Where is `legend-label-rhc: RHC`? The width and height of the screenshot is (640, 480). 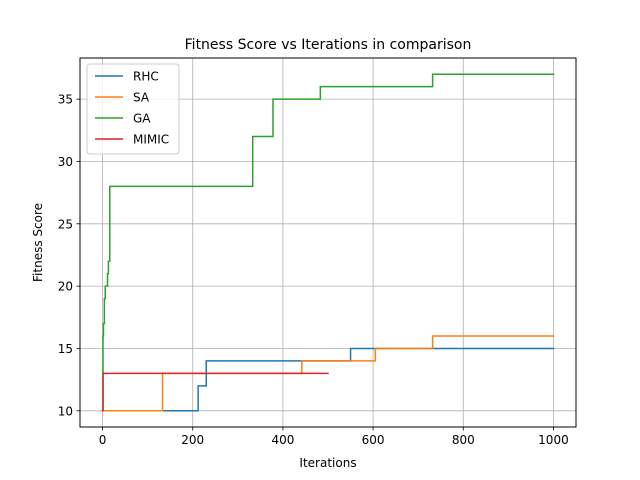
legend-label-rhc: RHC is located at coordinates (146, 77).